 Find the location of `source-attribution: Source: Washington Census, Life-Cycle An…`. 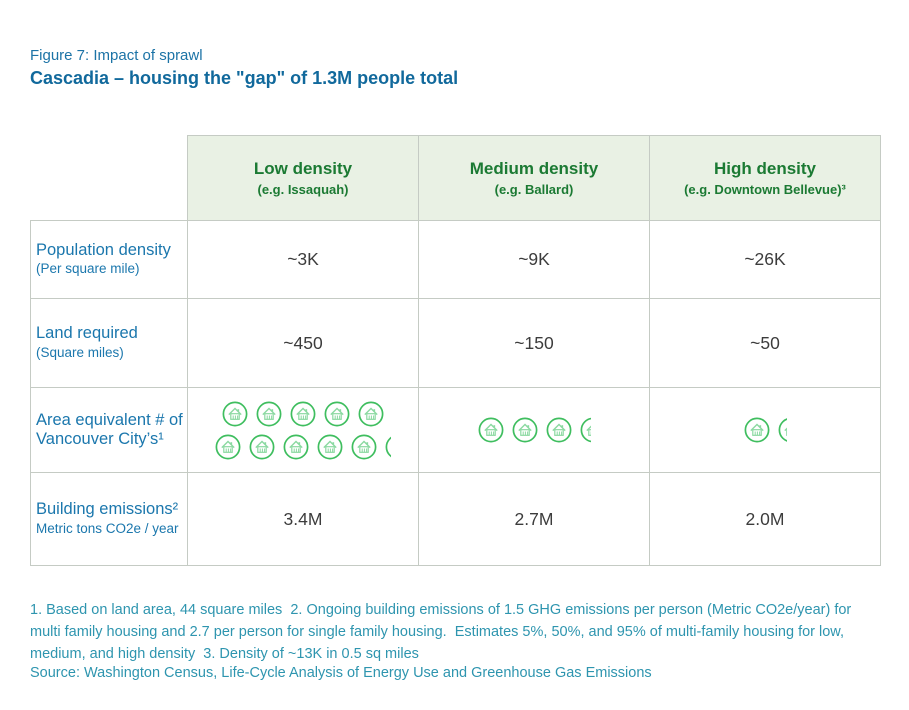

source-attribution: Source: Washington Census, Life-Cycle An… is located at coordinates (341, 673).